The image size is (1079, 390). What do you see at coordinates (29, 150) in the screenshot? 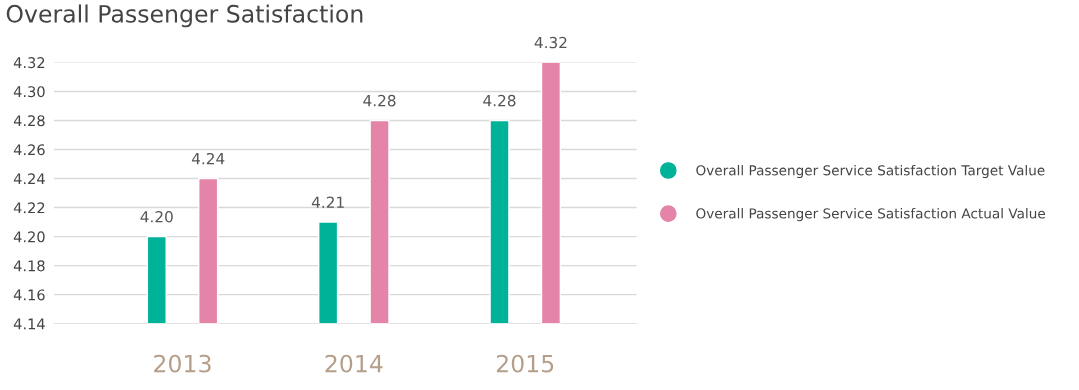
I see `y-tick-label: 4.26` at bounding box center [29, 150].